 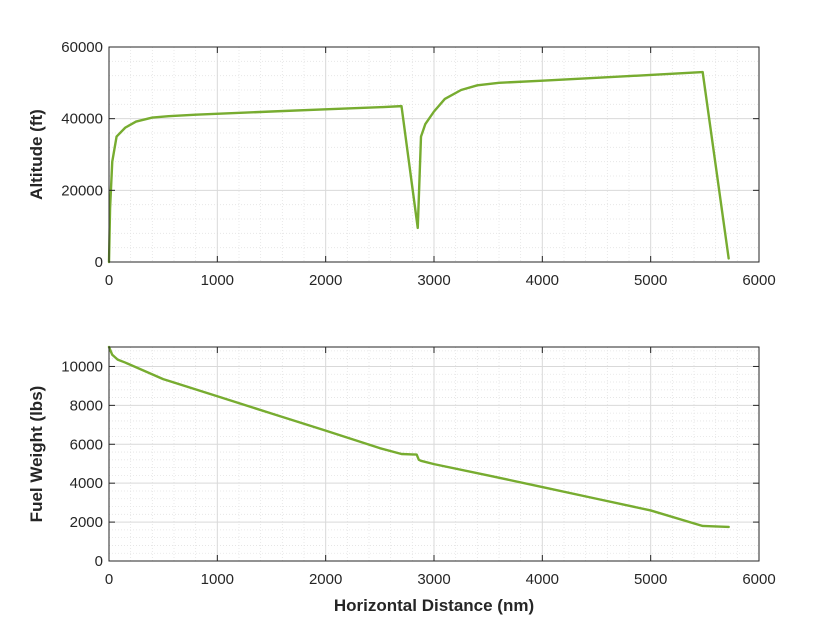 What do you see at coordinates (82, 119) in the screenshot?
I see `y-tick-label: 40000` at bounding box center [82, 119].